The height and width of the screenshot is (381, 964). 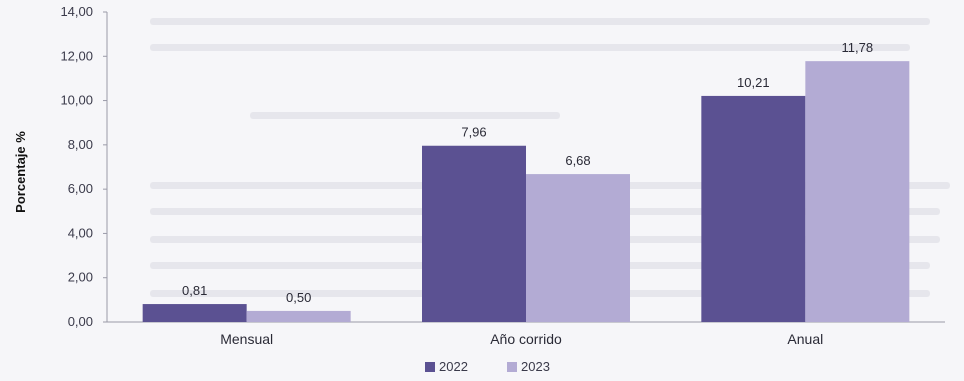 I want to click on x-category-label: Anual, so click(x=805, y=339).